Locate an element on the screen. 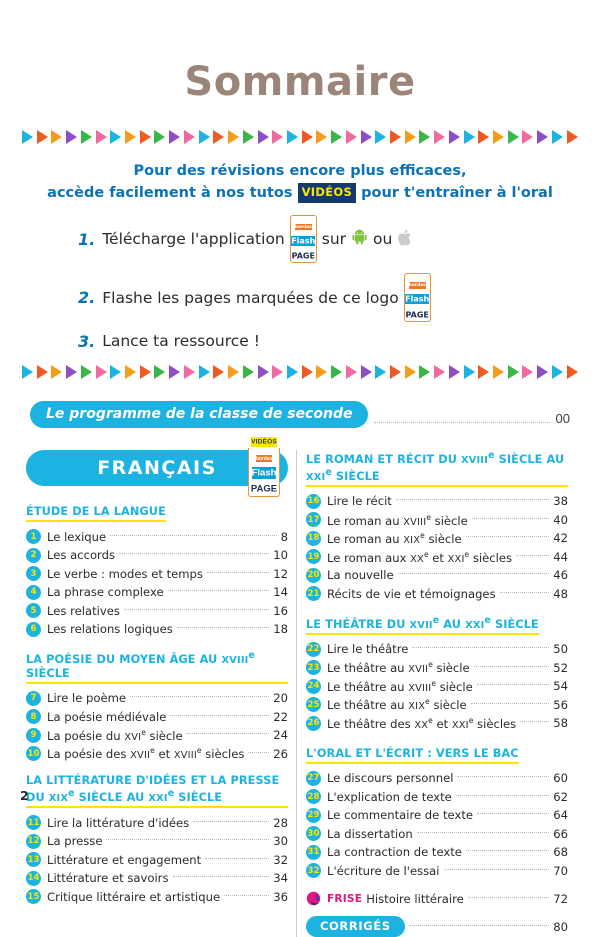 The image size is (600, 937). entry-number-badge: 17 is located at coordinates (313, 520).